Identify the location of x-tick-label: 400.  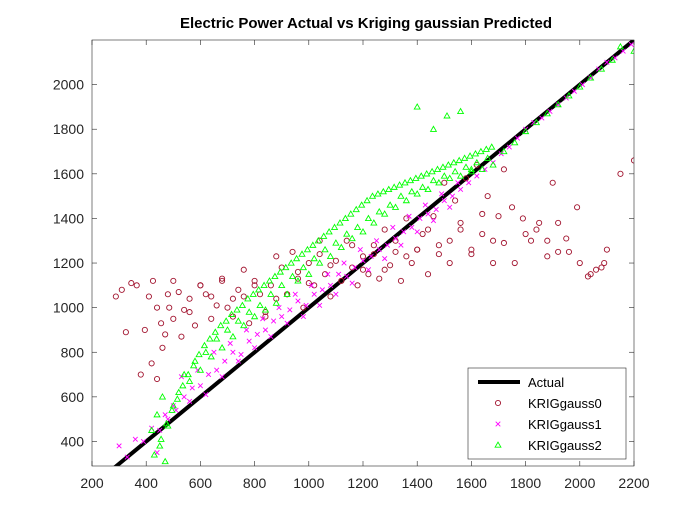
(147, 483).